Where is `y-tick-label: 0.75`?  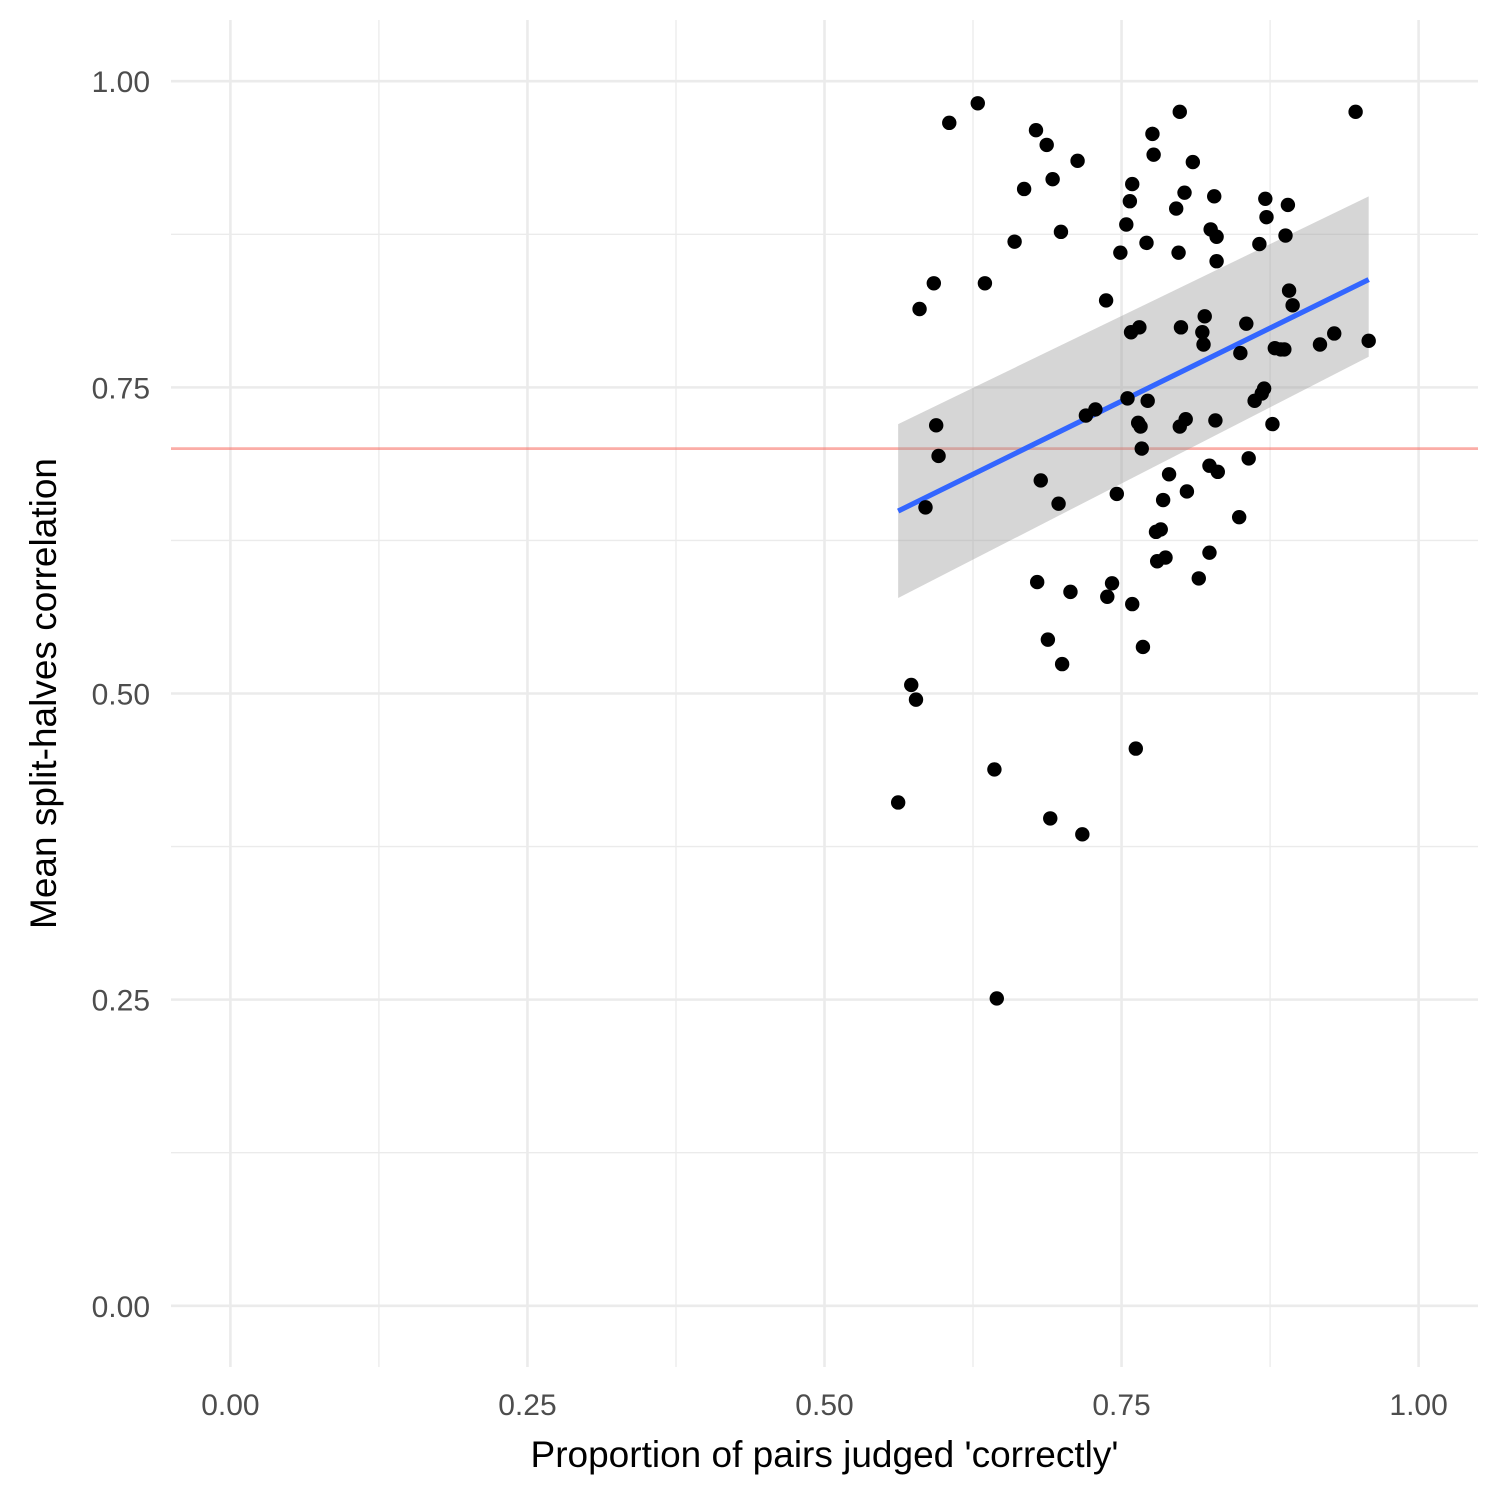 y-tick-label: 0.75 is located at coordinates (121, 388).